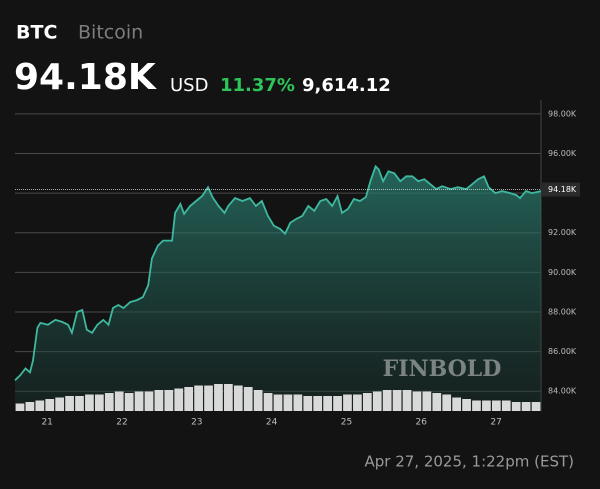  What do you see at coordinates (346, 85) in the screenshot?
I see `change: 9,614.12` at bounding box center [346, 85].